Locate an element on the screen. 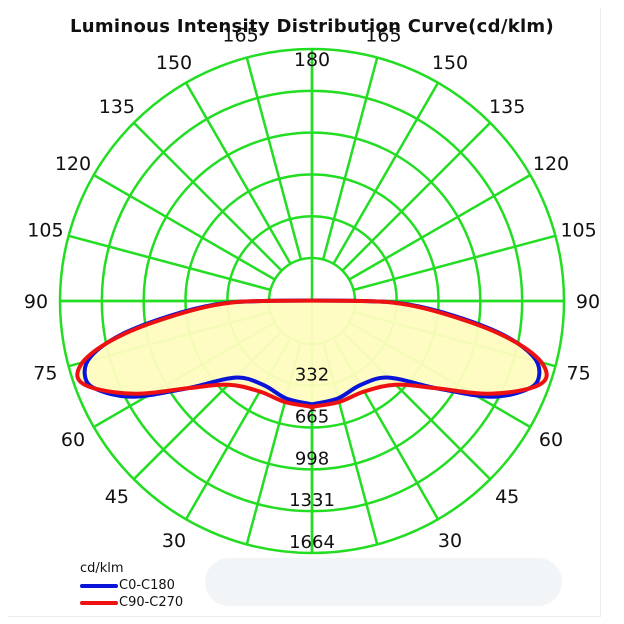  legend-label-c90: C90-C270 is located at coordinates (151, 602).